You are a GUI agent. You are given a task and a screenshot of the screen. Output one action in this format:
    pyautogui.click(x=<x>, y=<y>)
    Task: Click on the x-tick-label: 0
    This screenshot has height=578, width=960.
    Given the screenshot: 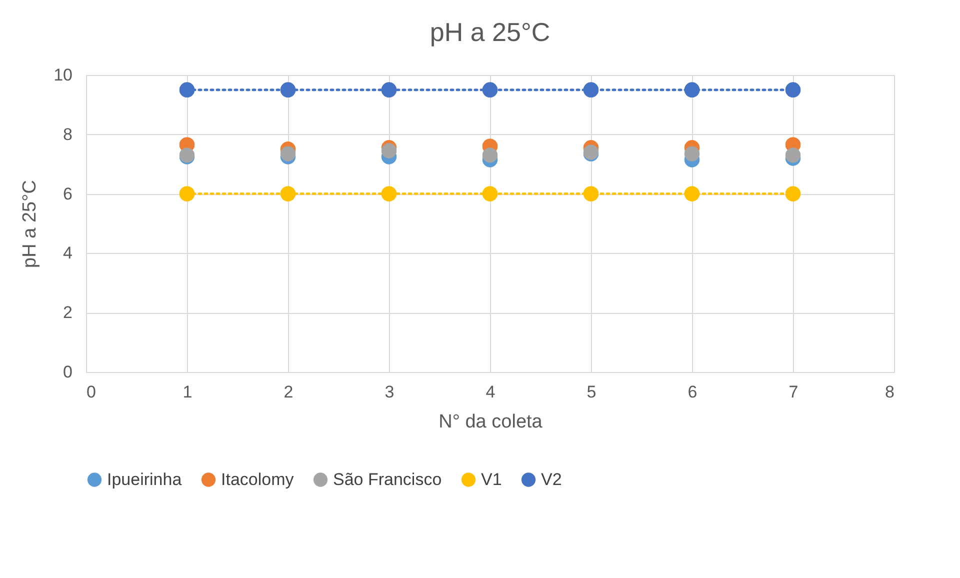 What is the action you would take?
    pyautogui.click(x=91, y=392)
    